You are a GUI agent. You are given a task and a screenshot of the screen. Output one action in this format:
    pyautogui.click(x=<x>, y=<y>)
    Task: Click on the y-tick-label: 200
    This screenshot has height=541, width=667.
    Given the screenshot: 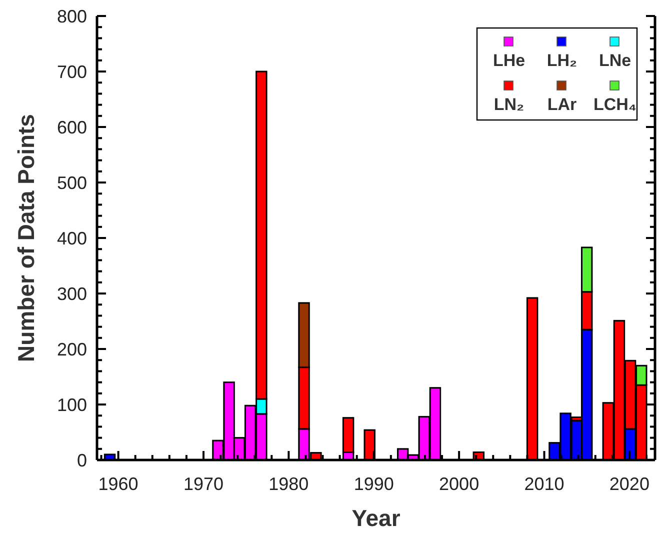 What is the action you would take?
    pyautogui.click(x=71, y=349)
    